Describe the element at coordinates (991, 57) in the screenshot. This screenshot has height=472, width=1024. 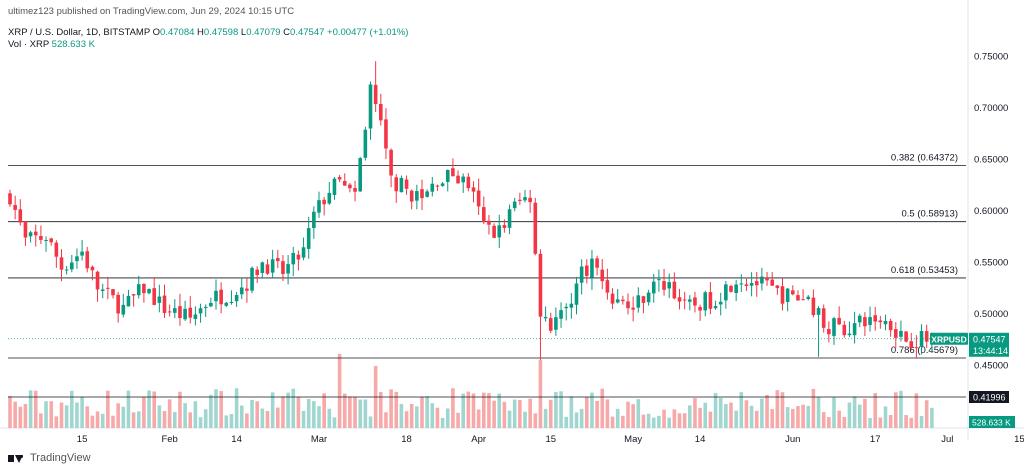
I see `y-tick-label: 0.75000` at that location.